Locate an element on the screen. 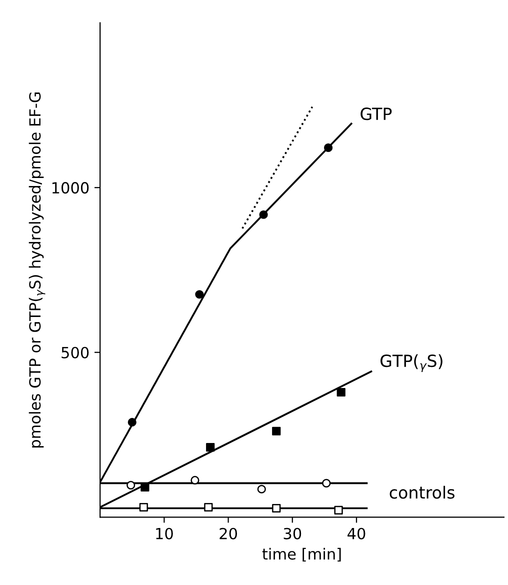 This screenshot has height=585, width=508. y-tick-label: 500 is located at coordinates (75, 352).